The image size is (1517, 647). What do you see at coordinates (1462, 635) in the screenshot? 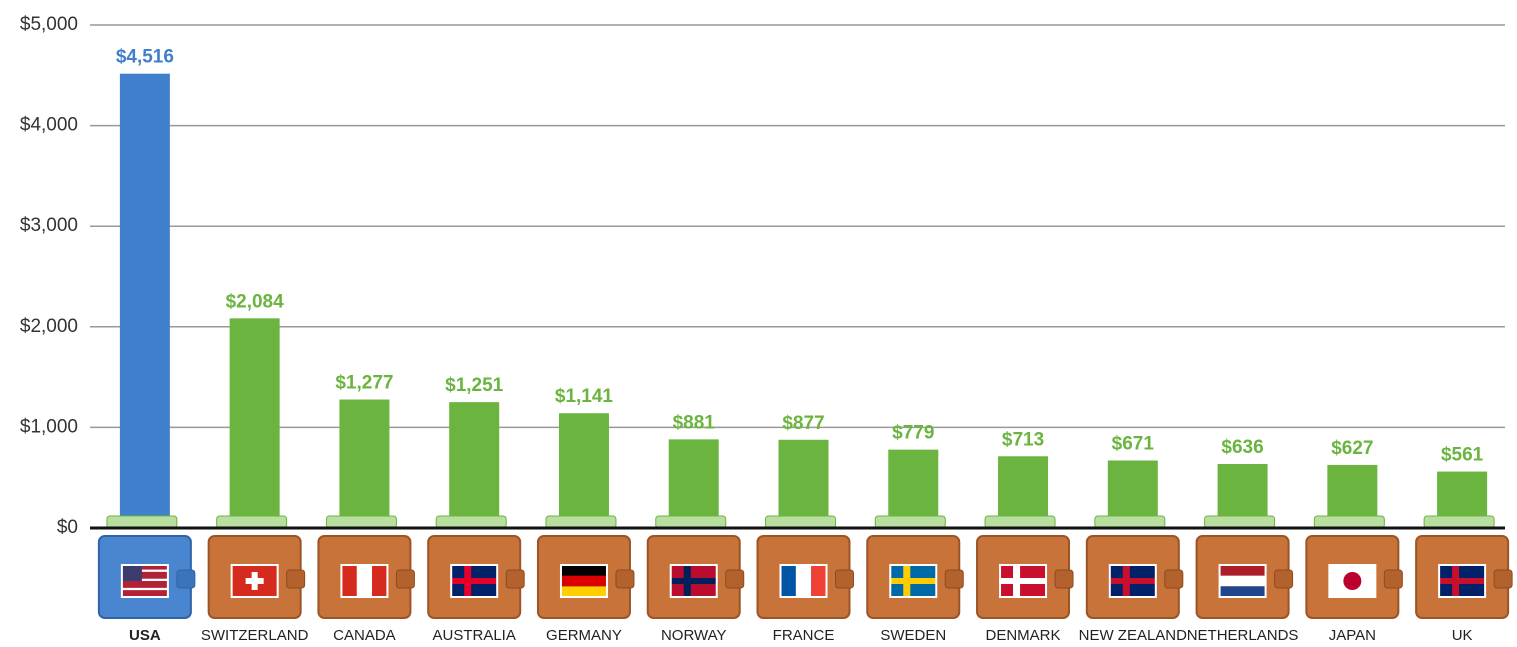
I see `x-tick-label: UK` at bounding box center [1462, 635].